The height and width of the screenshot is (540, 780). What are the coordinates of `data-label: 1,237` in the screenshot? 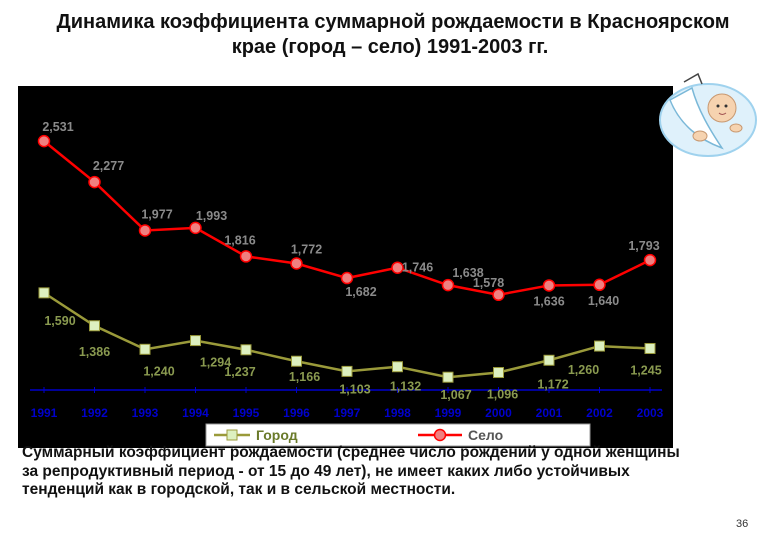 It's located at (239, 372).